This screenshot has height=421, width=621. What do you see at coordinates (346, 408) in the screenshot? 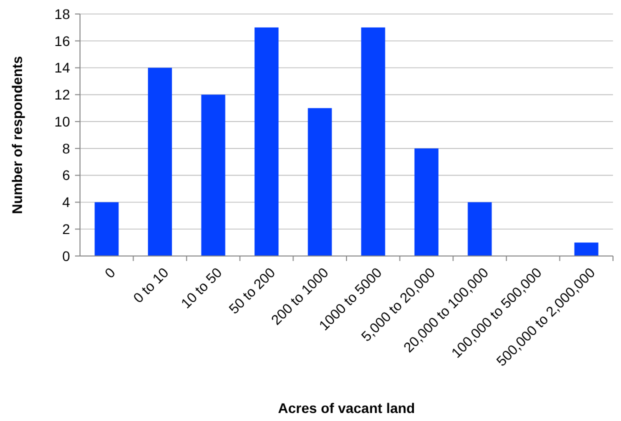
I see `x-axis-title: Acres of vacant land` at bounding box center [346, 408].